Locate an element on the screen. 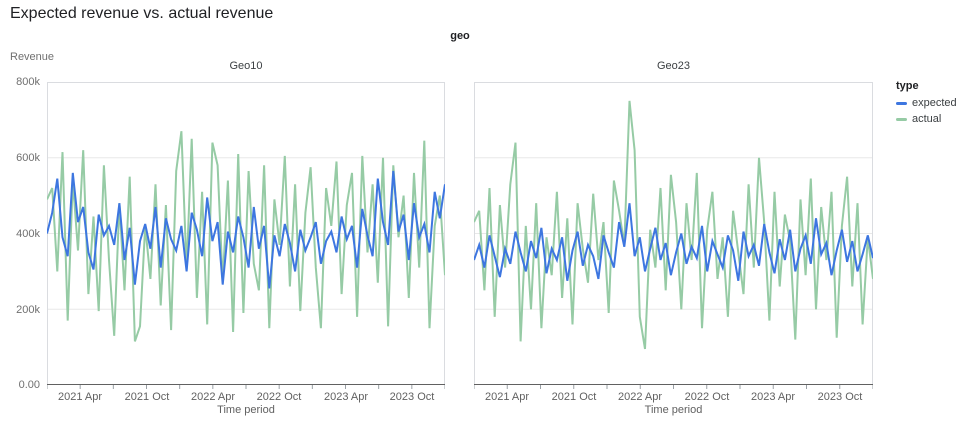  legend-item-actual: actual is located at coordinates (926, 119).